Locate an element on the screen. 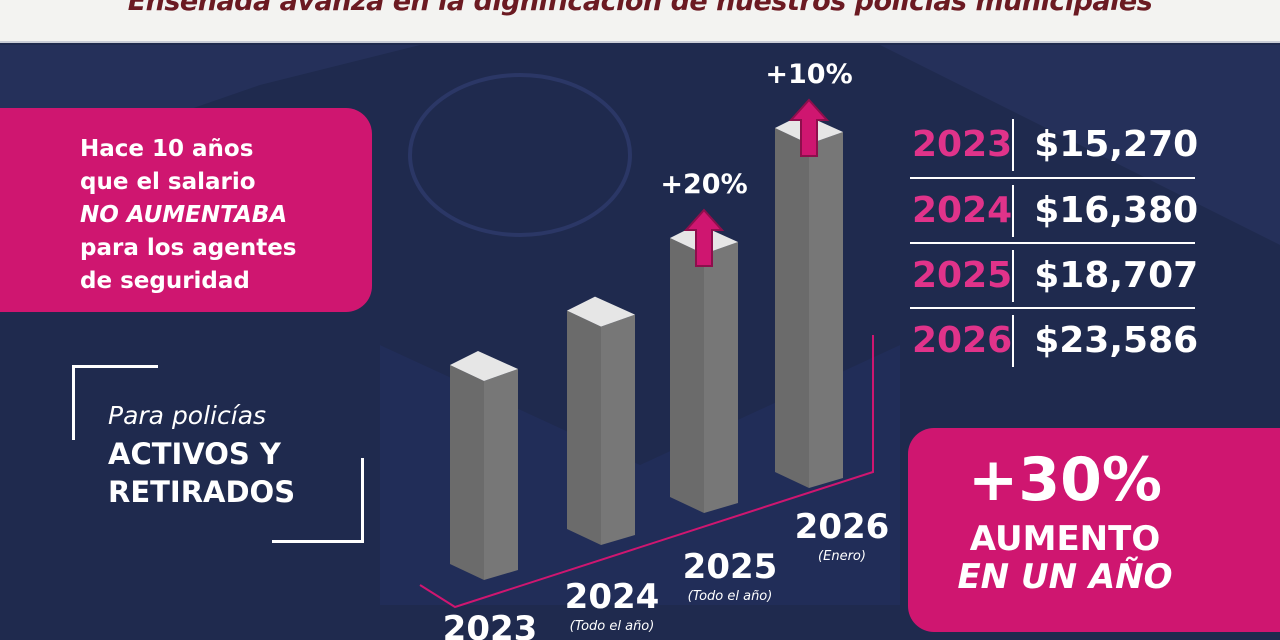 The height and width of the screenshot is (640, 1280). bar-year-label: 2025 is located at coordinates (730, 567).